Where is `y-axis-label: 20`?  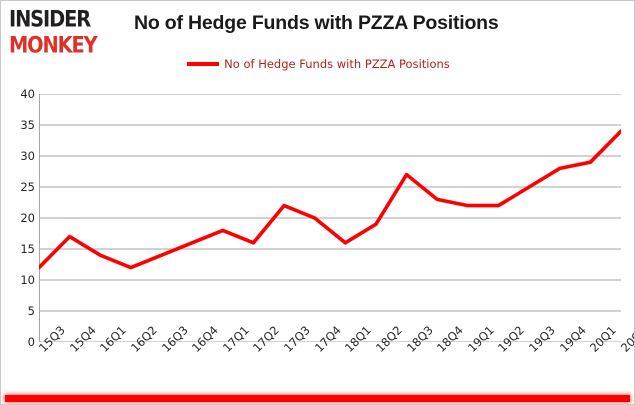 y-axis-label: 20 is located at coordinates (27, 218).